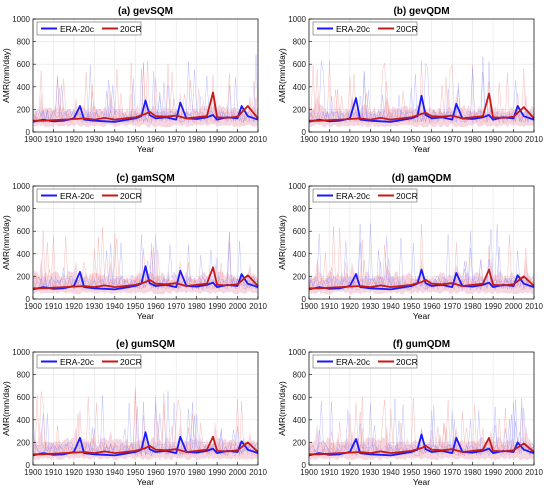  I want to click on chart-title: (e) gumSQM, so click(145, 344).